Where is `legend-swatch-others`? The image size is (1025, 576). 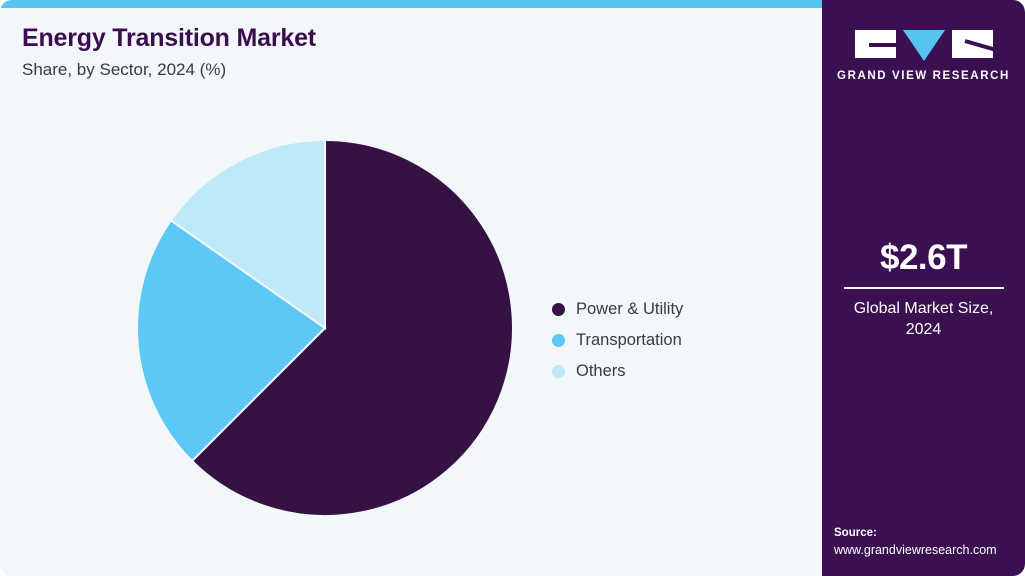 legend-swatch-others is located at coordinates (558, 371).